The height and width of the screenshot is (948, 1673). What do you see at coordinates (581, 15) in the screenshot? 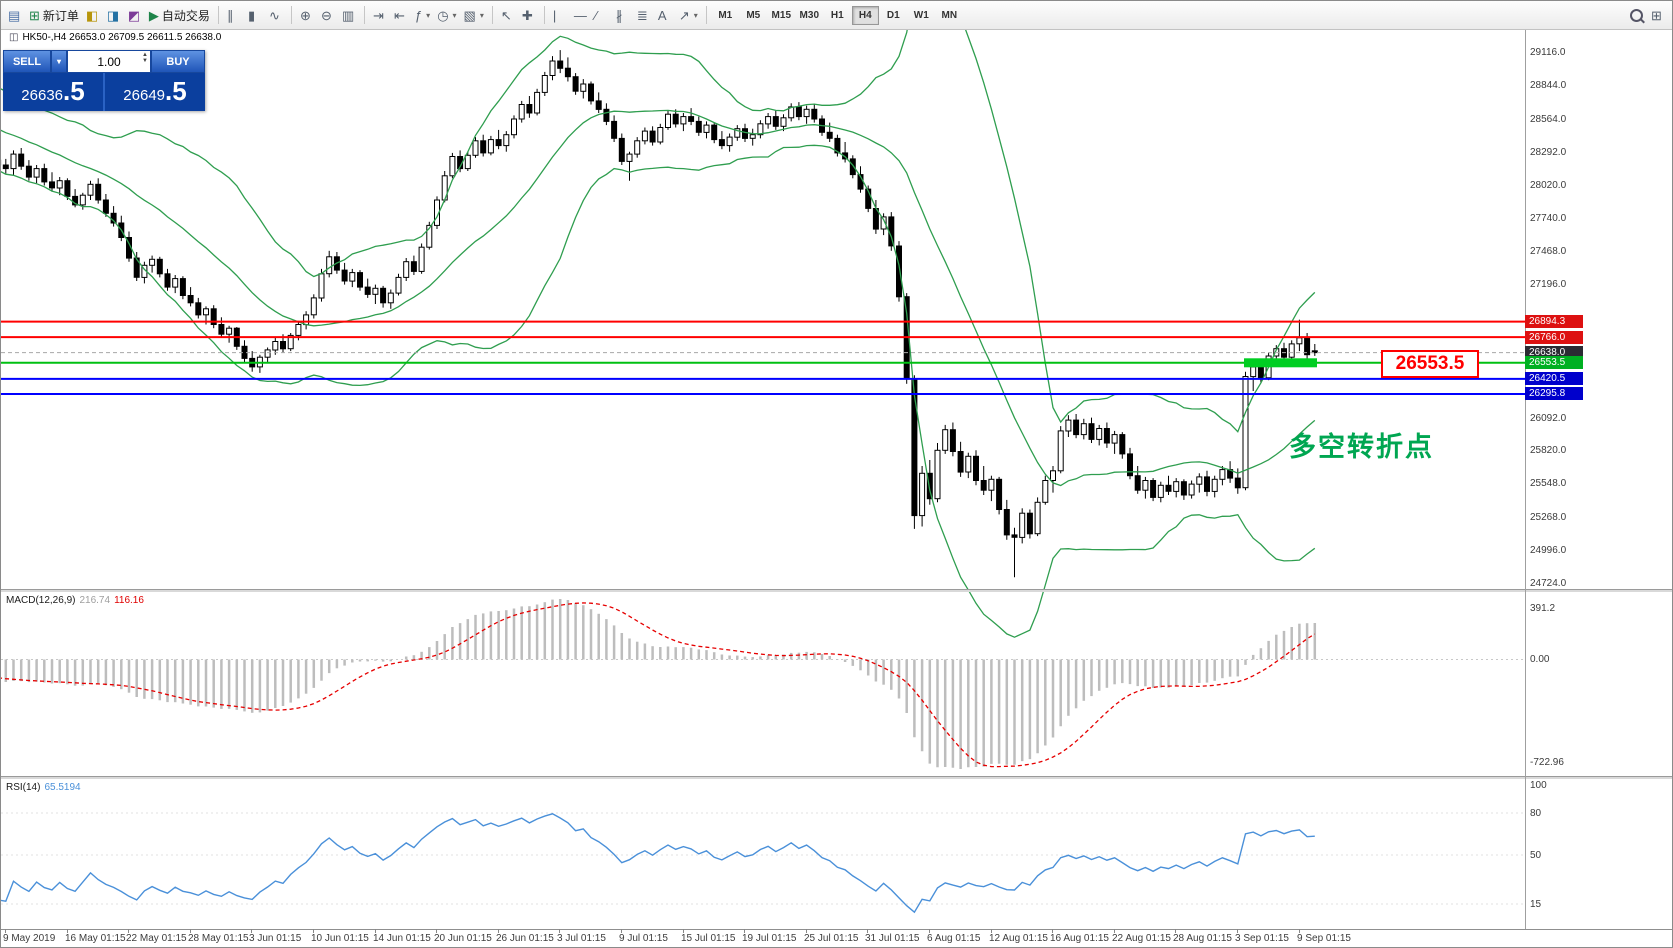
I see `horizontal-line-button: —` at bounding box center [581, 15].